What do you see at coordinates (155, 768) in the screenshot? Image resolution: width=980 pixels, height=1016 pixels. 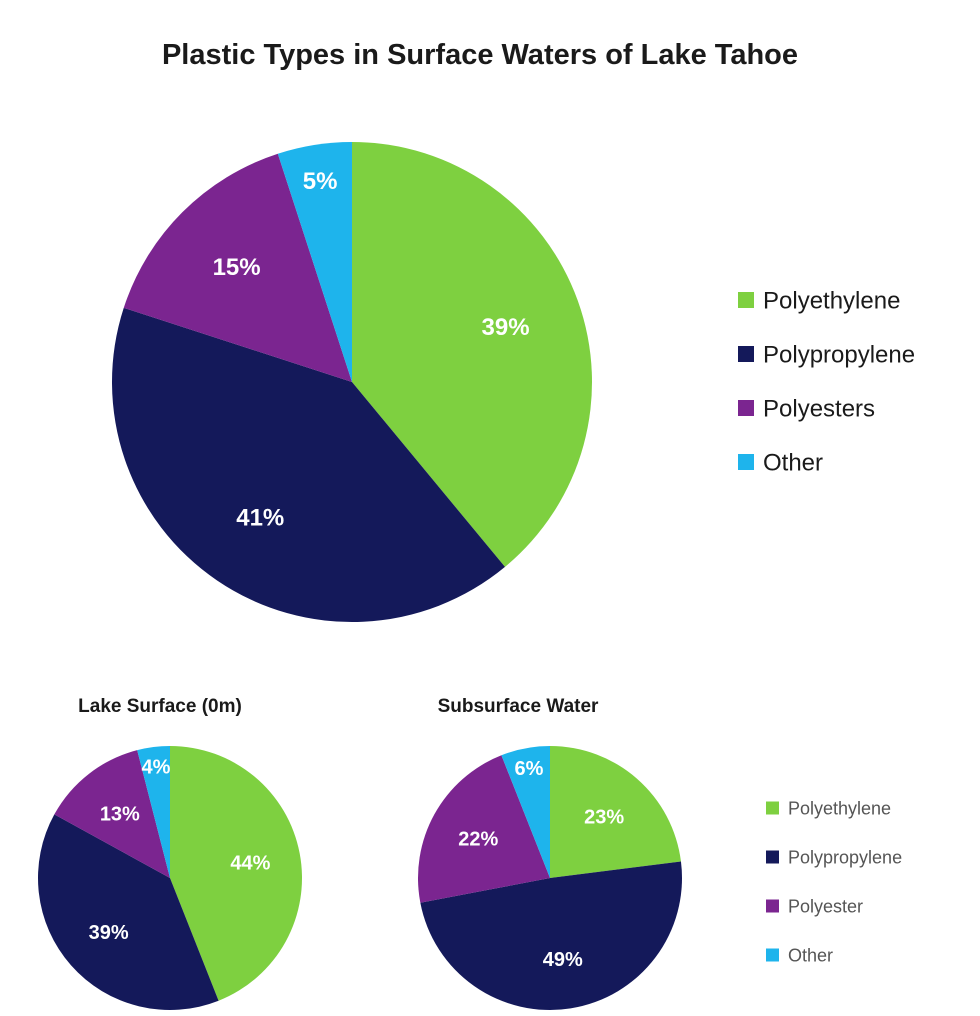 I see `surface-label-other: 4%` at bounding box center [155, 768].